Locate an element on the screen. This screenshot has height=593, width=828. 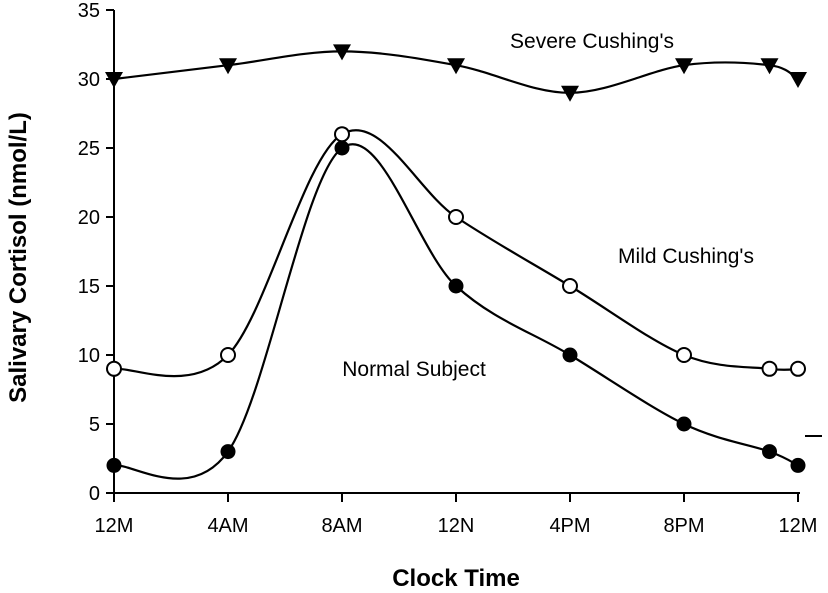
x-tick-label: 8AM is located at coordinates (341, 526).